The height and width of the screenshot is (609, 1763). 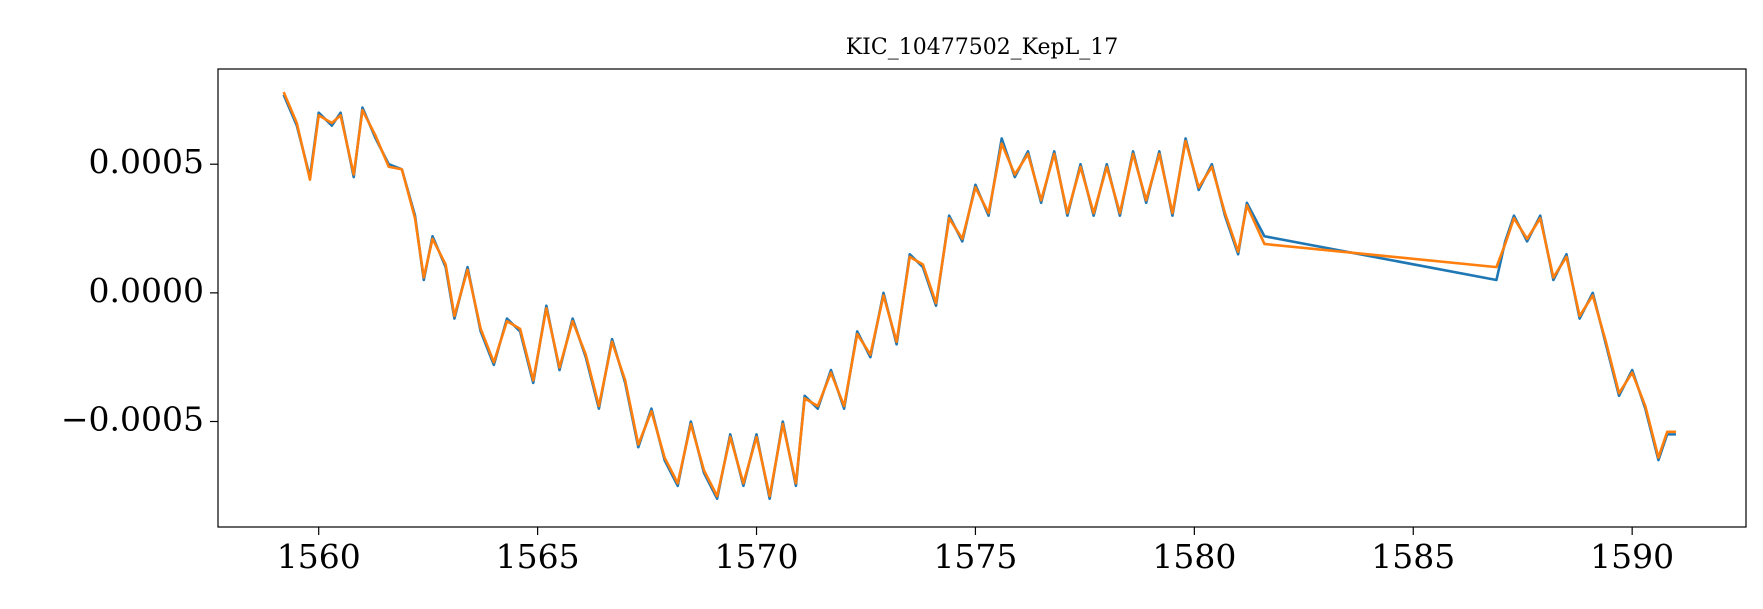 What do you see at coordinates (1194, 556) in the screenshot?
I see `x-tick-label: 1580` at bounding box center [1194, 556].